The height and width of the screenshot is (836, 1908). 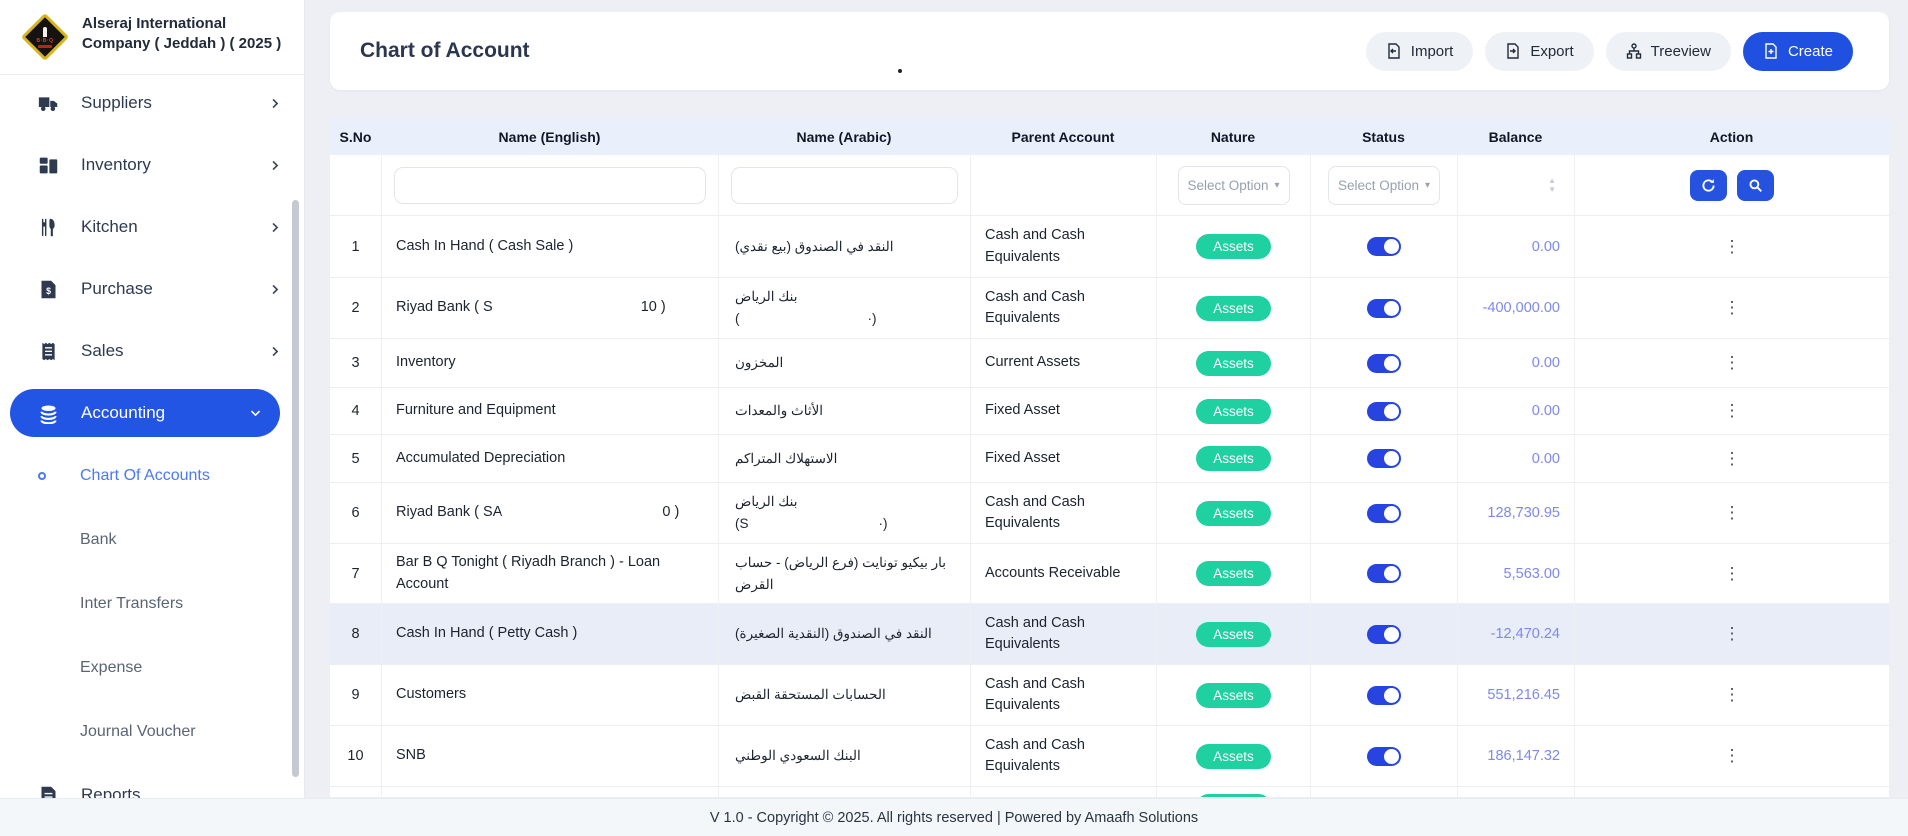 I want to click on sidebar-item-sales: Sales, so click(x=152, y=351).